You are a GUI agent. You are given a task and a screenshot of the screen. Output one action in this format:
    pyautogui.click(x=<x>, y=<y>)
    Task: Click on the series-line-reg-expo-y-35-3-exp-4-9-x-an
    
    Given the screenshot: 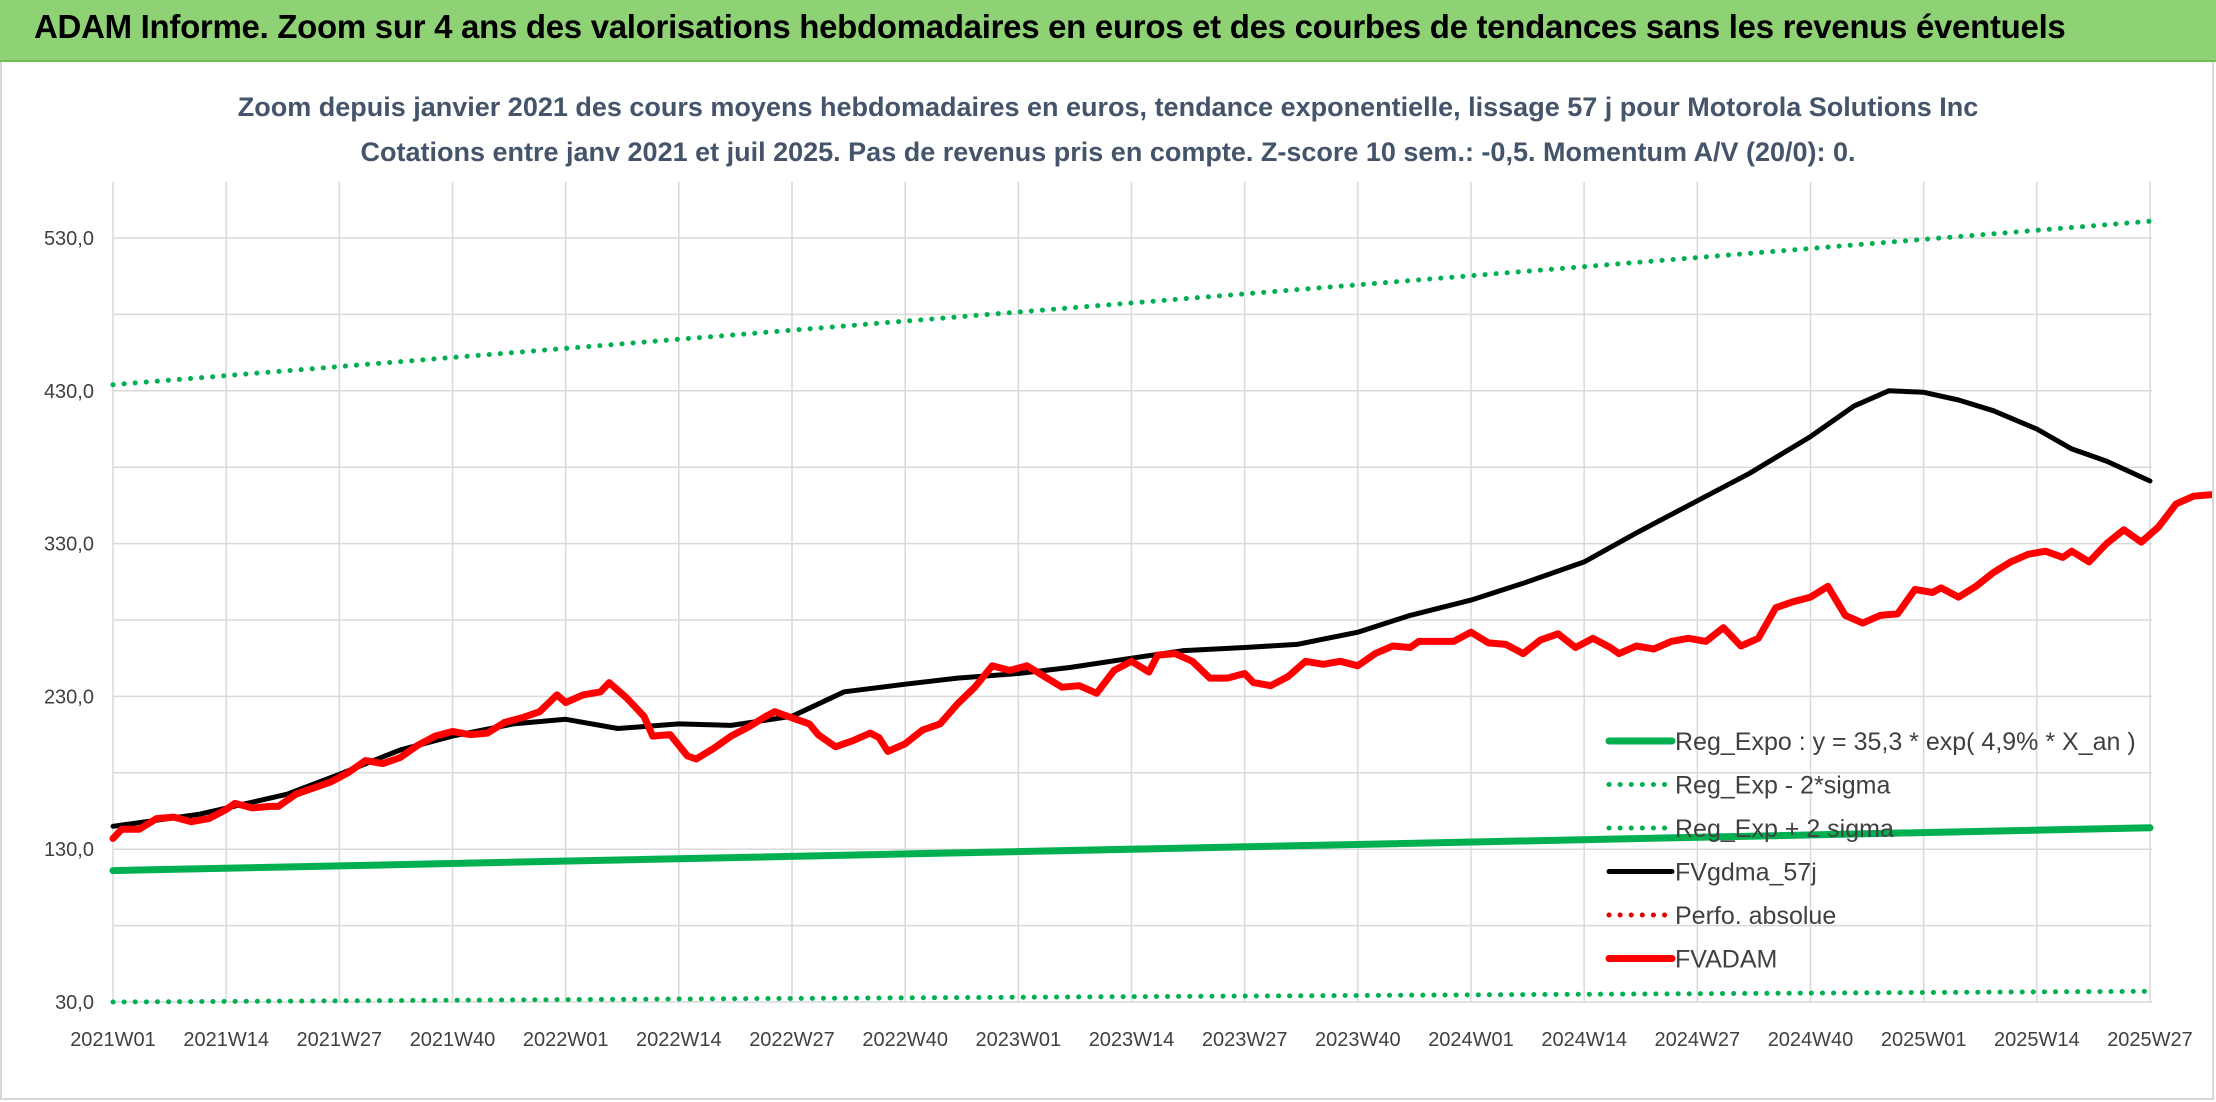 What is the action you would take?
    pyautogui.click(x=1131, y=849)
    